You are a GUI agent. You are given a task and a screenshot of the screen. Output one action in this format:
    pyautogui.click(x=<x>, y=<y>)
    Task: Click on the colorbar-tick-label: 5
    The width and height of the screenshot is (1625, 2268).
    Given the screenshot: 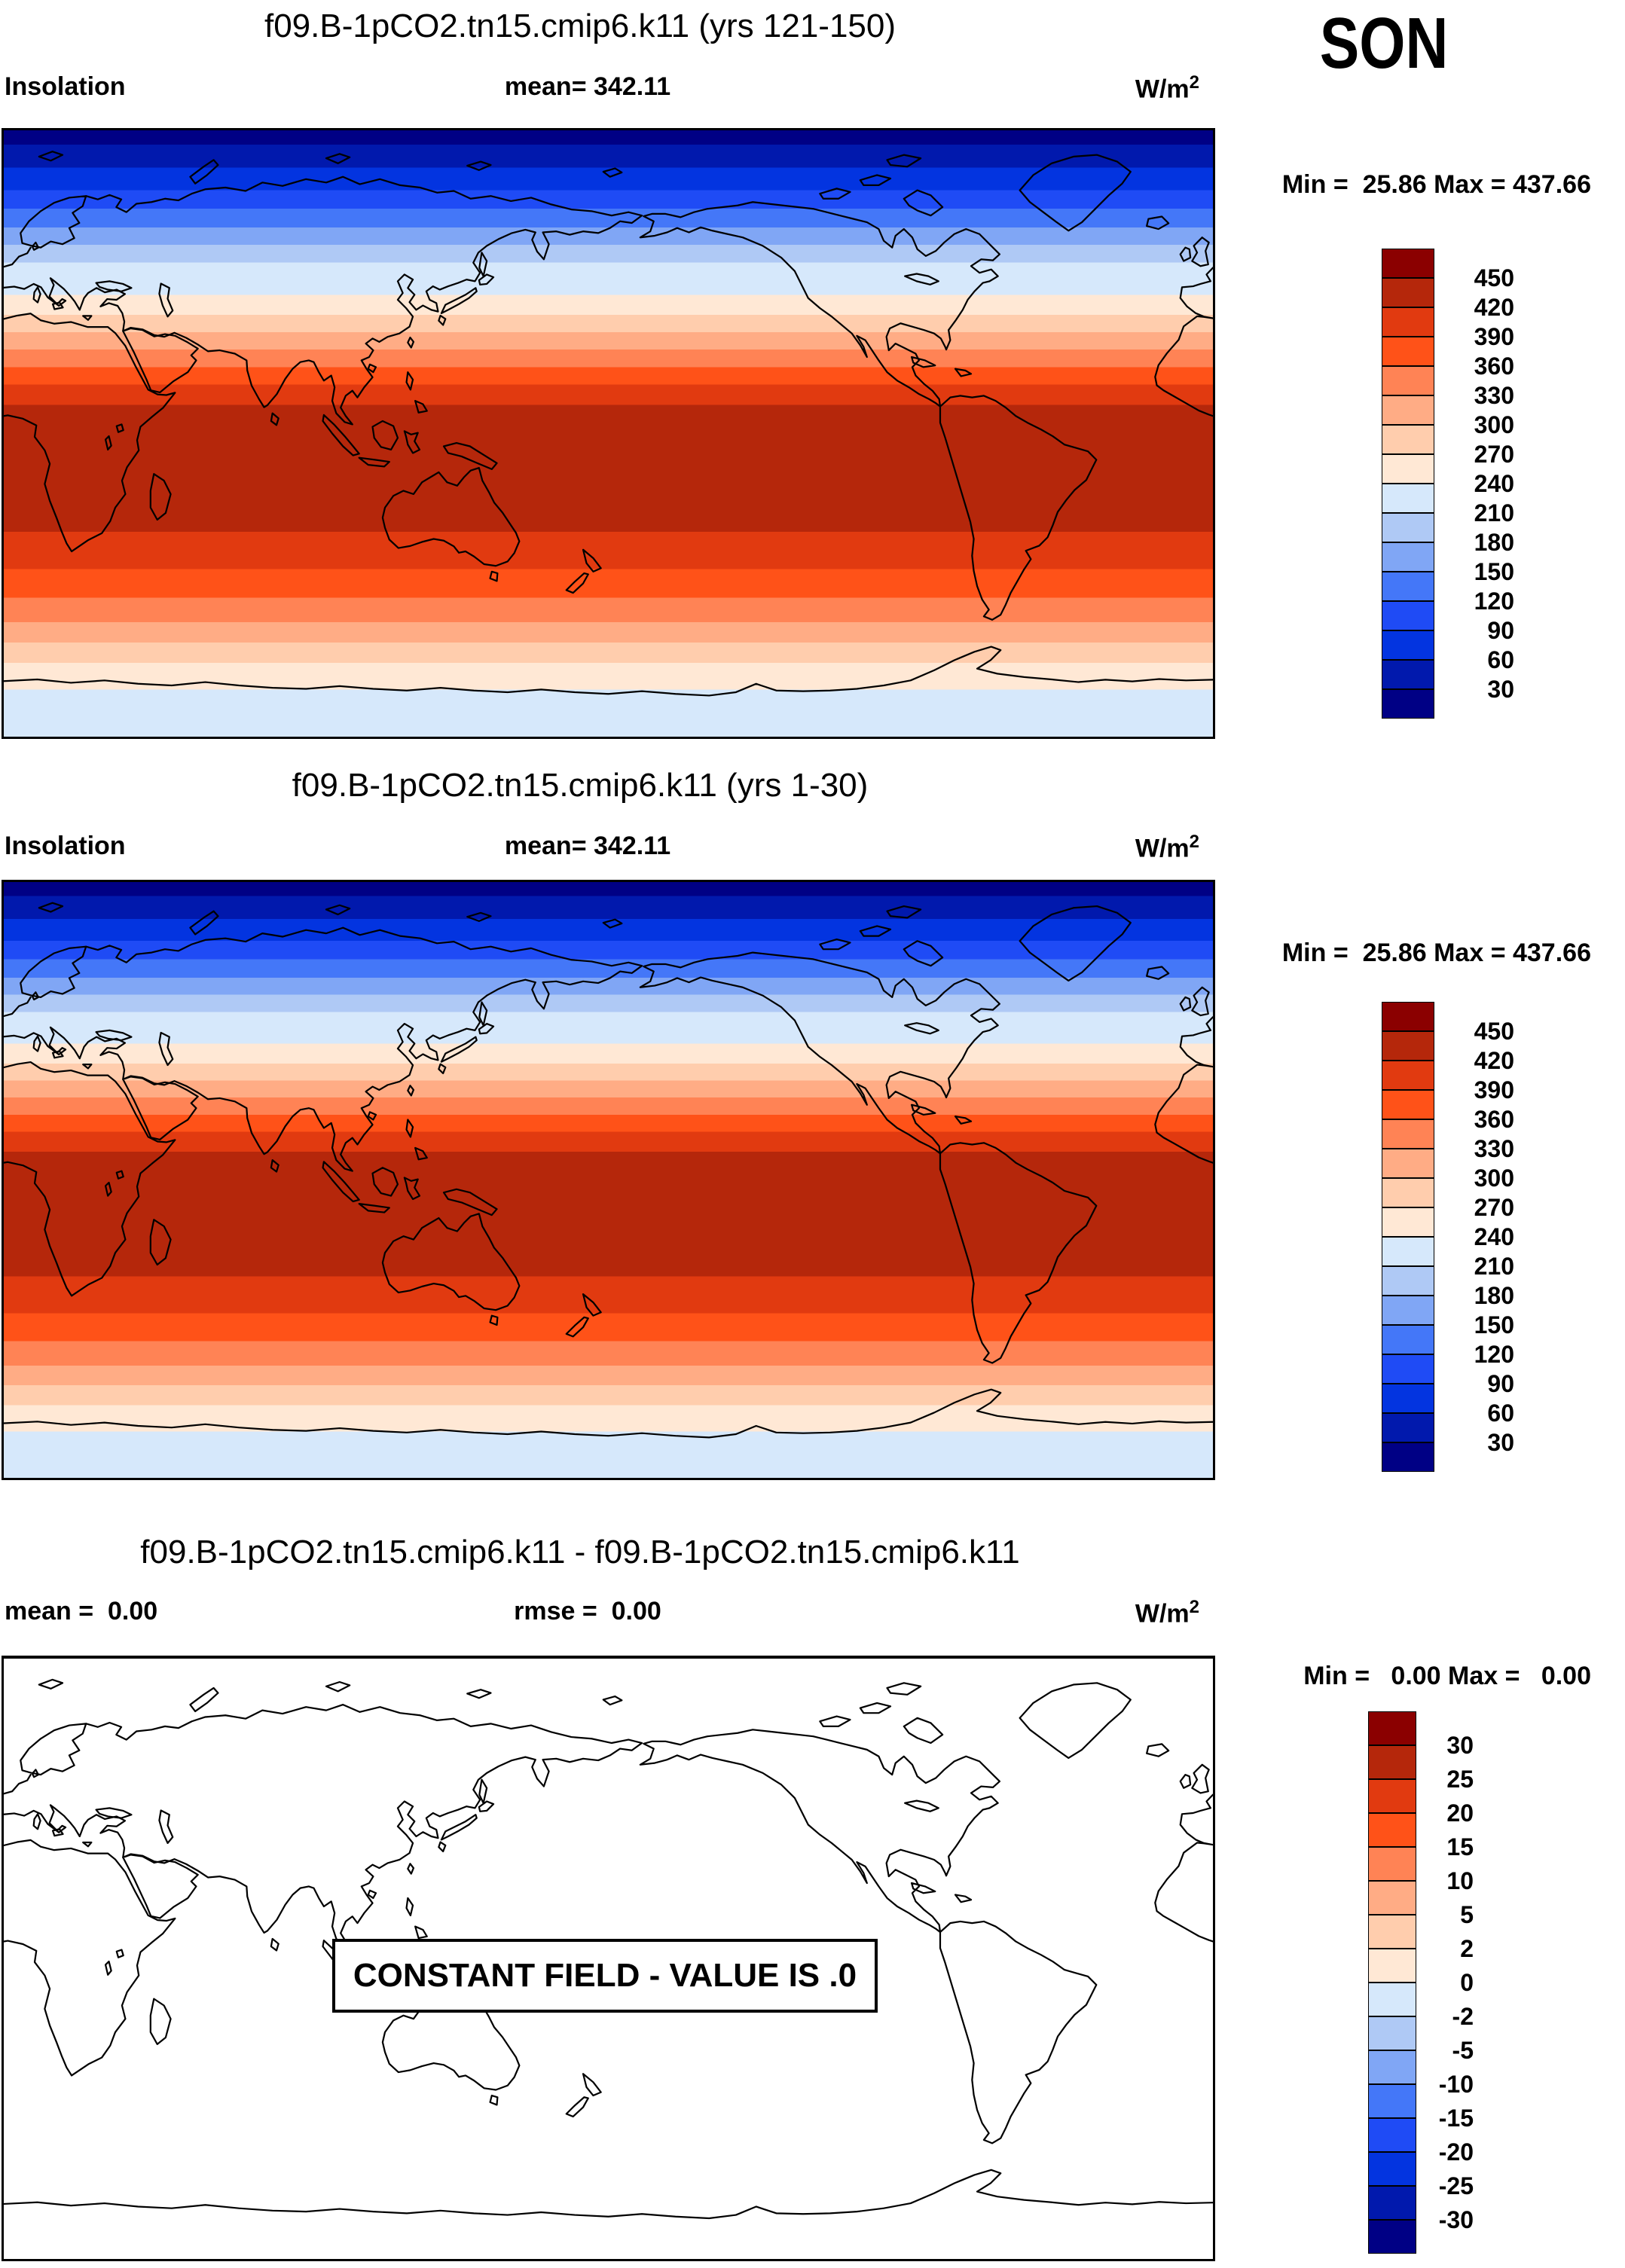 What is the action you would take?
    pyautogui.click(x=1467, y=1914)
    